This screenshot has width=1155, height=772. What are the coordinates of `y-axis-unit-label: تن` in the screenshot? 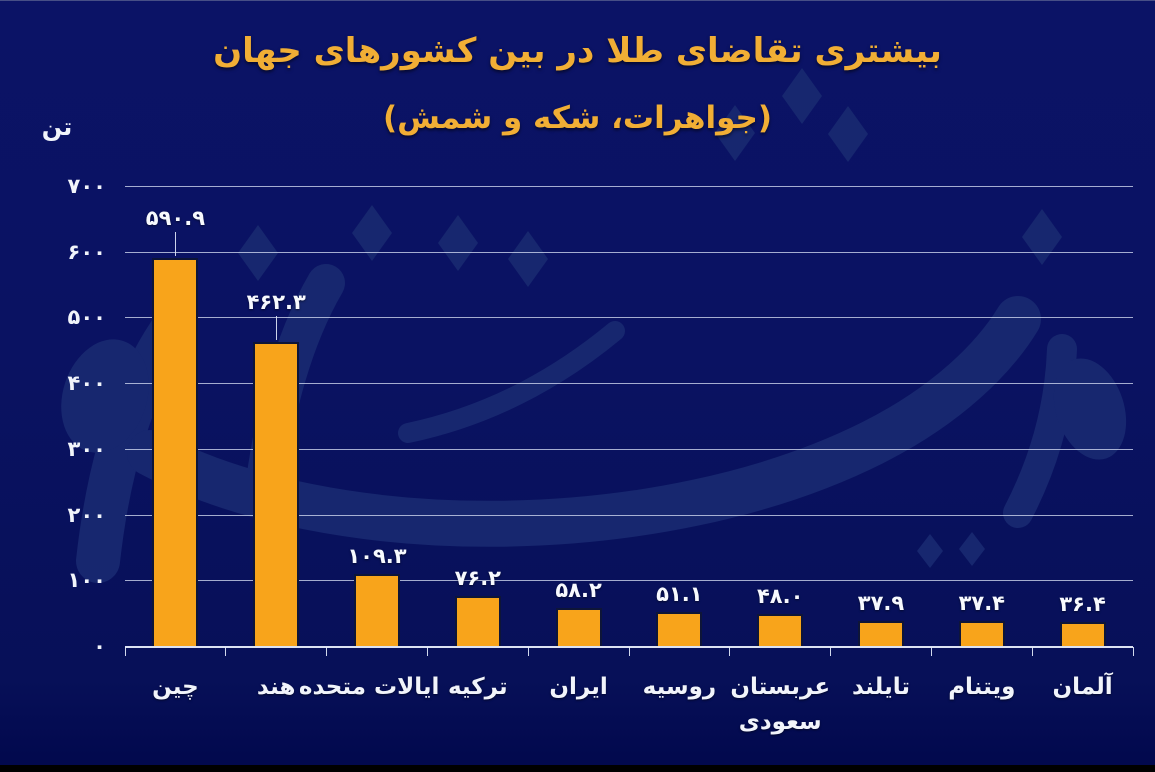 It's located at (57, 127).